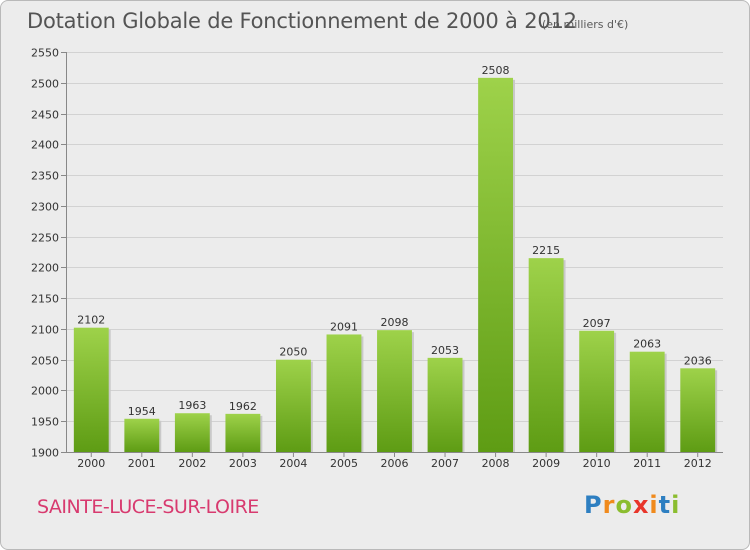  I want to click on x-tick-label: 2000, so click(91, 463).